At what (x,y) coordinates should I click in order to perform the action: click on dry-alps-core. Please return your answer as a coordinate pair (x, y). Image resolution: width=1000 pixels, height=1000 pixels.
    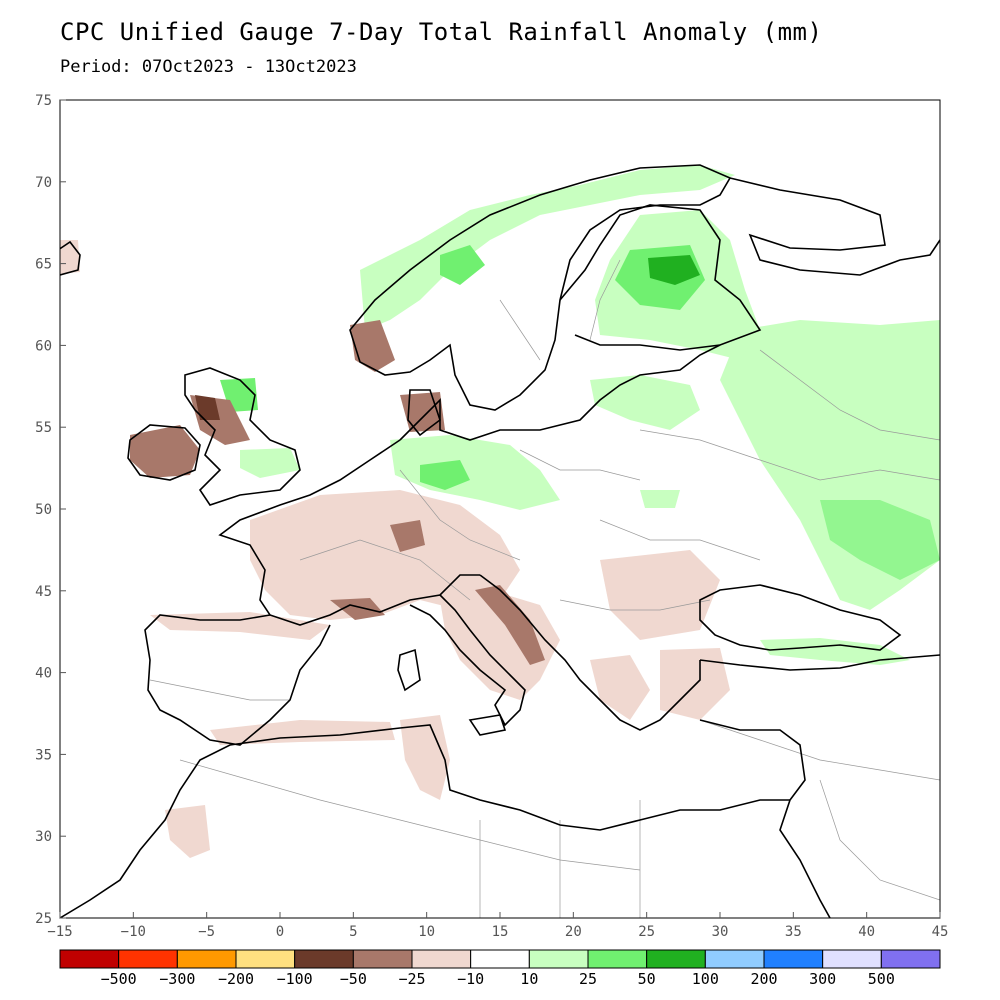
    Looking at the image, I should click on (407, 536).